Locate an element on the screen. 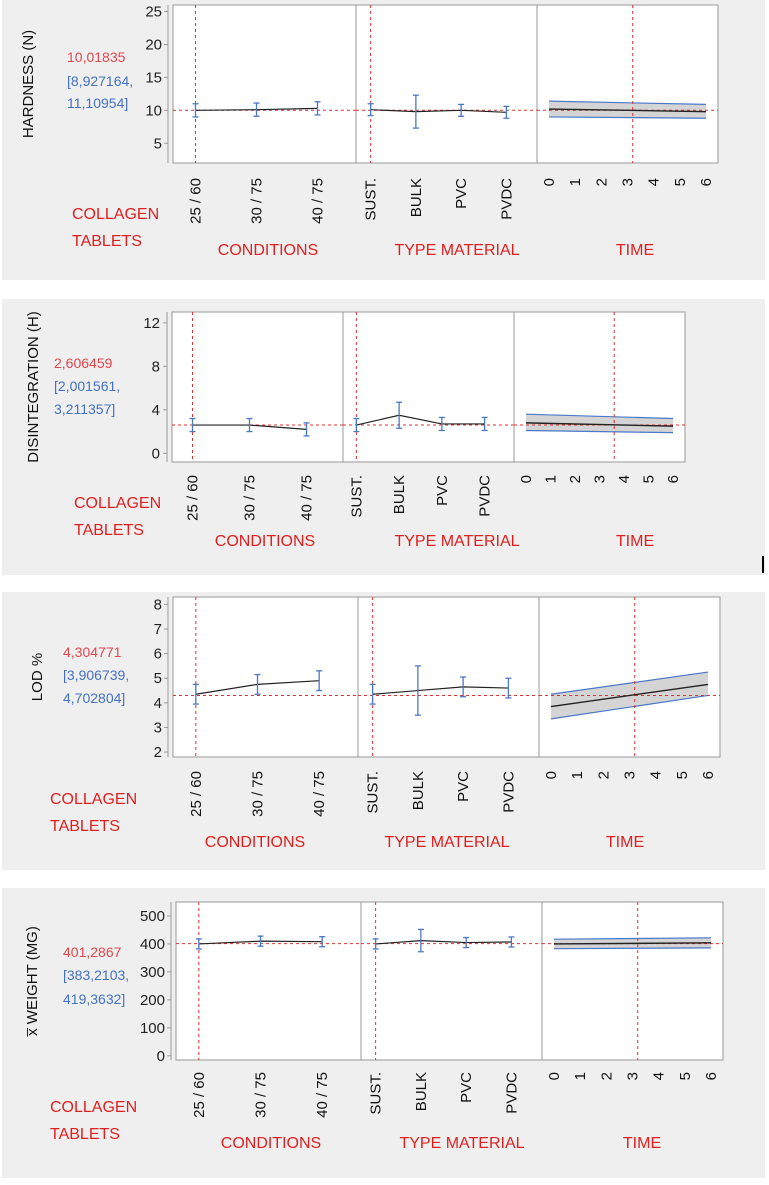  y-tick-label: 2 is located at coordinates (158, 752).